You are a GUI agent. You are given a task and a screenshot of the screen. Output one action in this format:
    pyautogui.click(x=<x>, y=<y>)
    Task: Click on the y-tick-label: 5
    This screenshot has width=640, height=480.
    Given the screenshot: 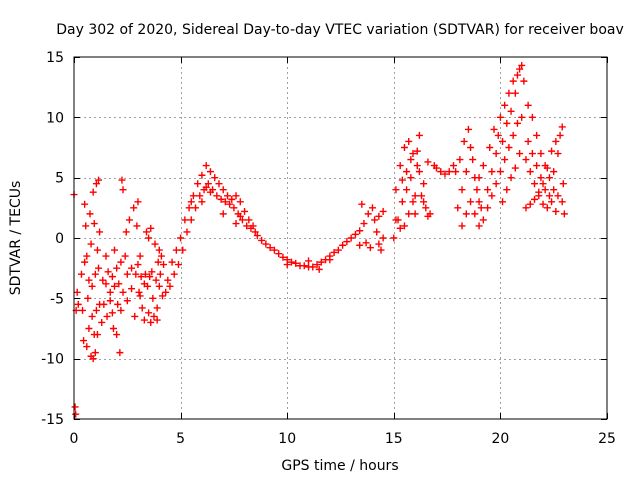 What is the action you would take?
    pyautogui.click(x=59, y=179)
    